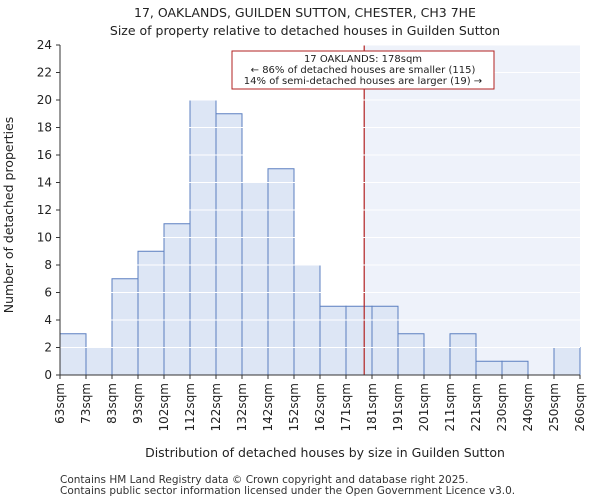 The width and height of the screenshot is (600, 500). What do you see at coordinates (216, 407) in the screenshot?
I see `x-tick-label: 122sqm` at bounding box center [216, 407].